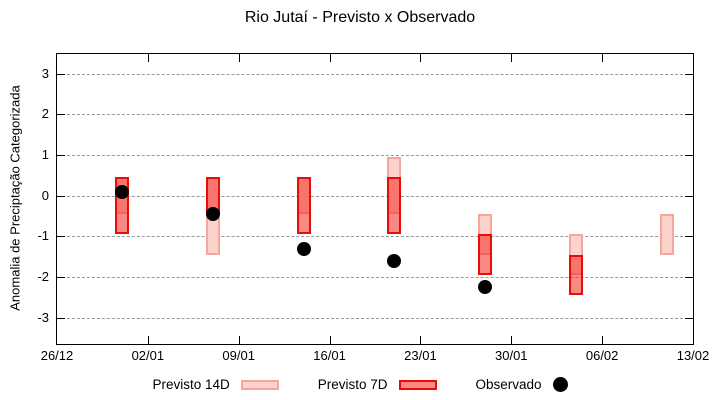  I want to click on x-tick-label: 16/01, so click(329, 355).